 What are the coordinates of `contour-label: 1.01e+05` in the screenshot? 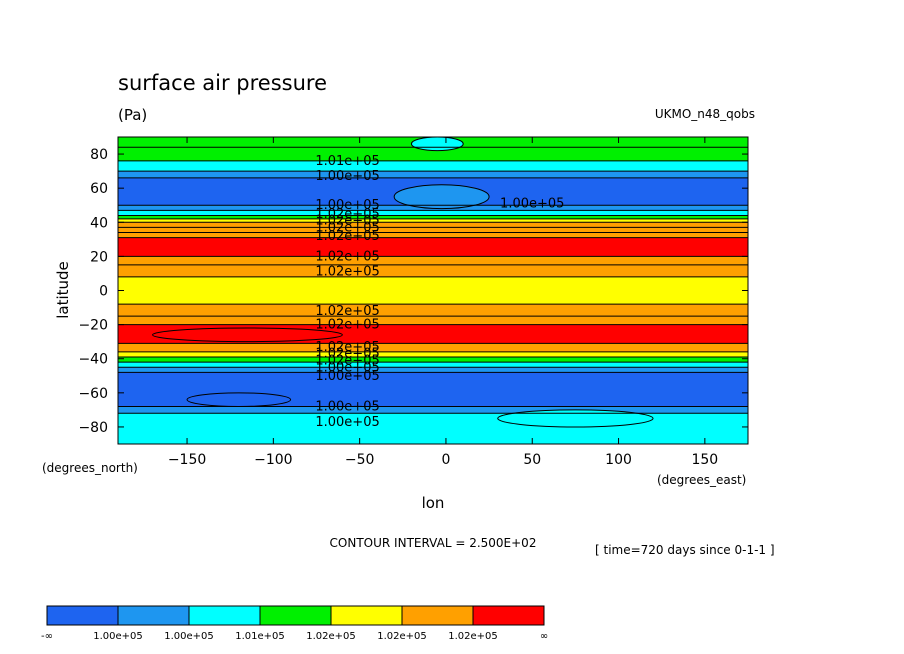 It's located at (347, 161).